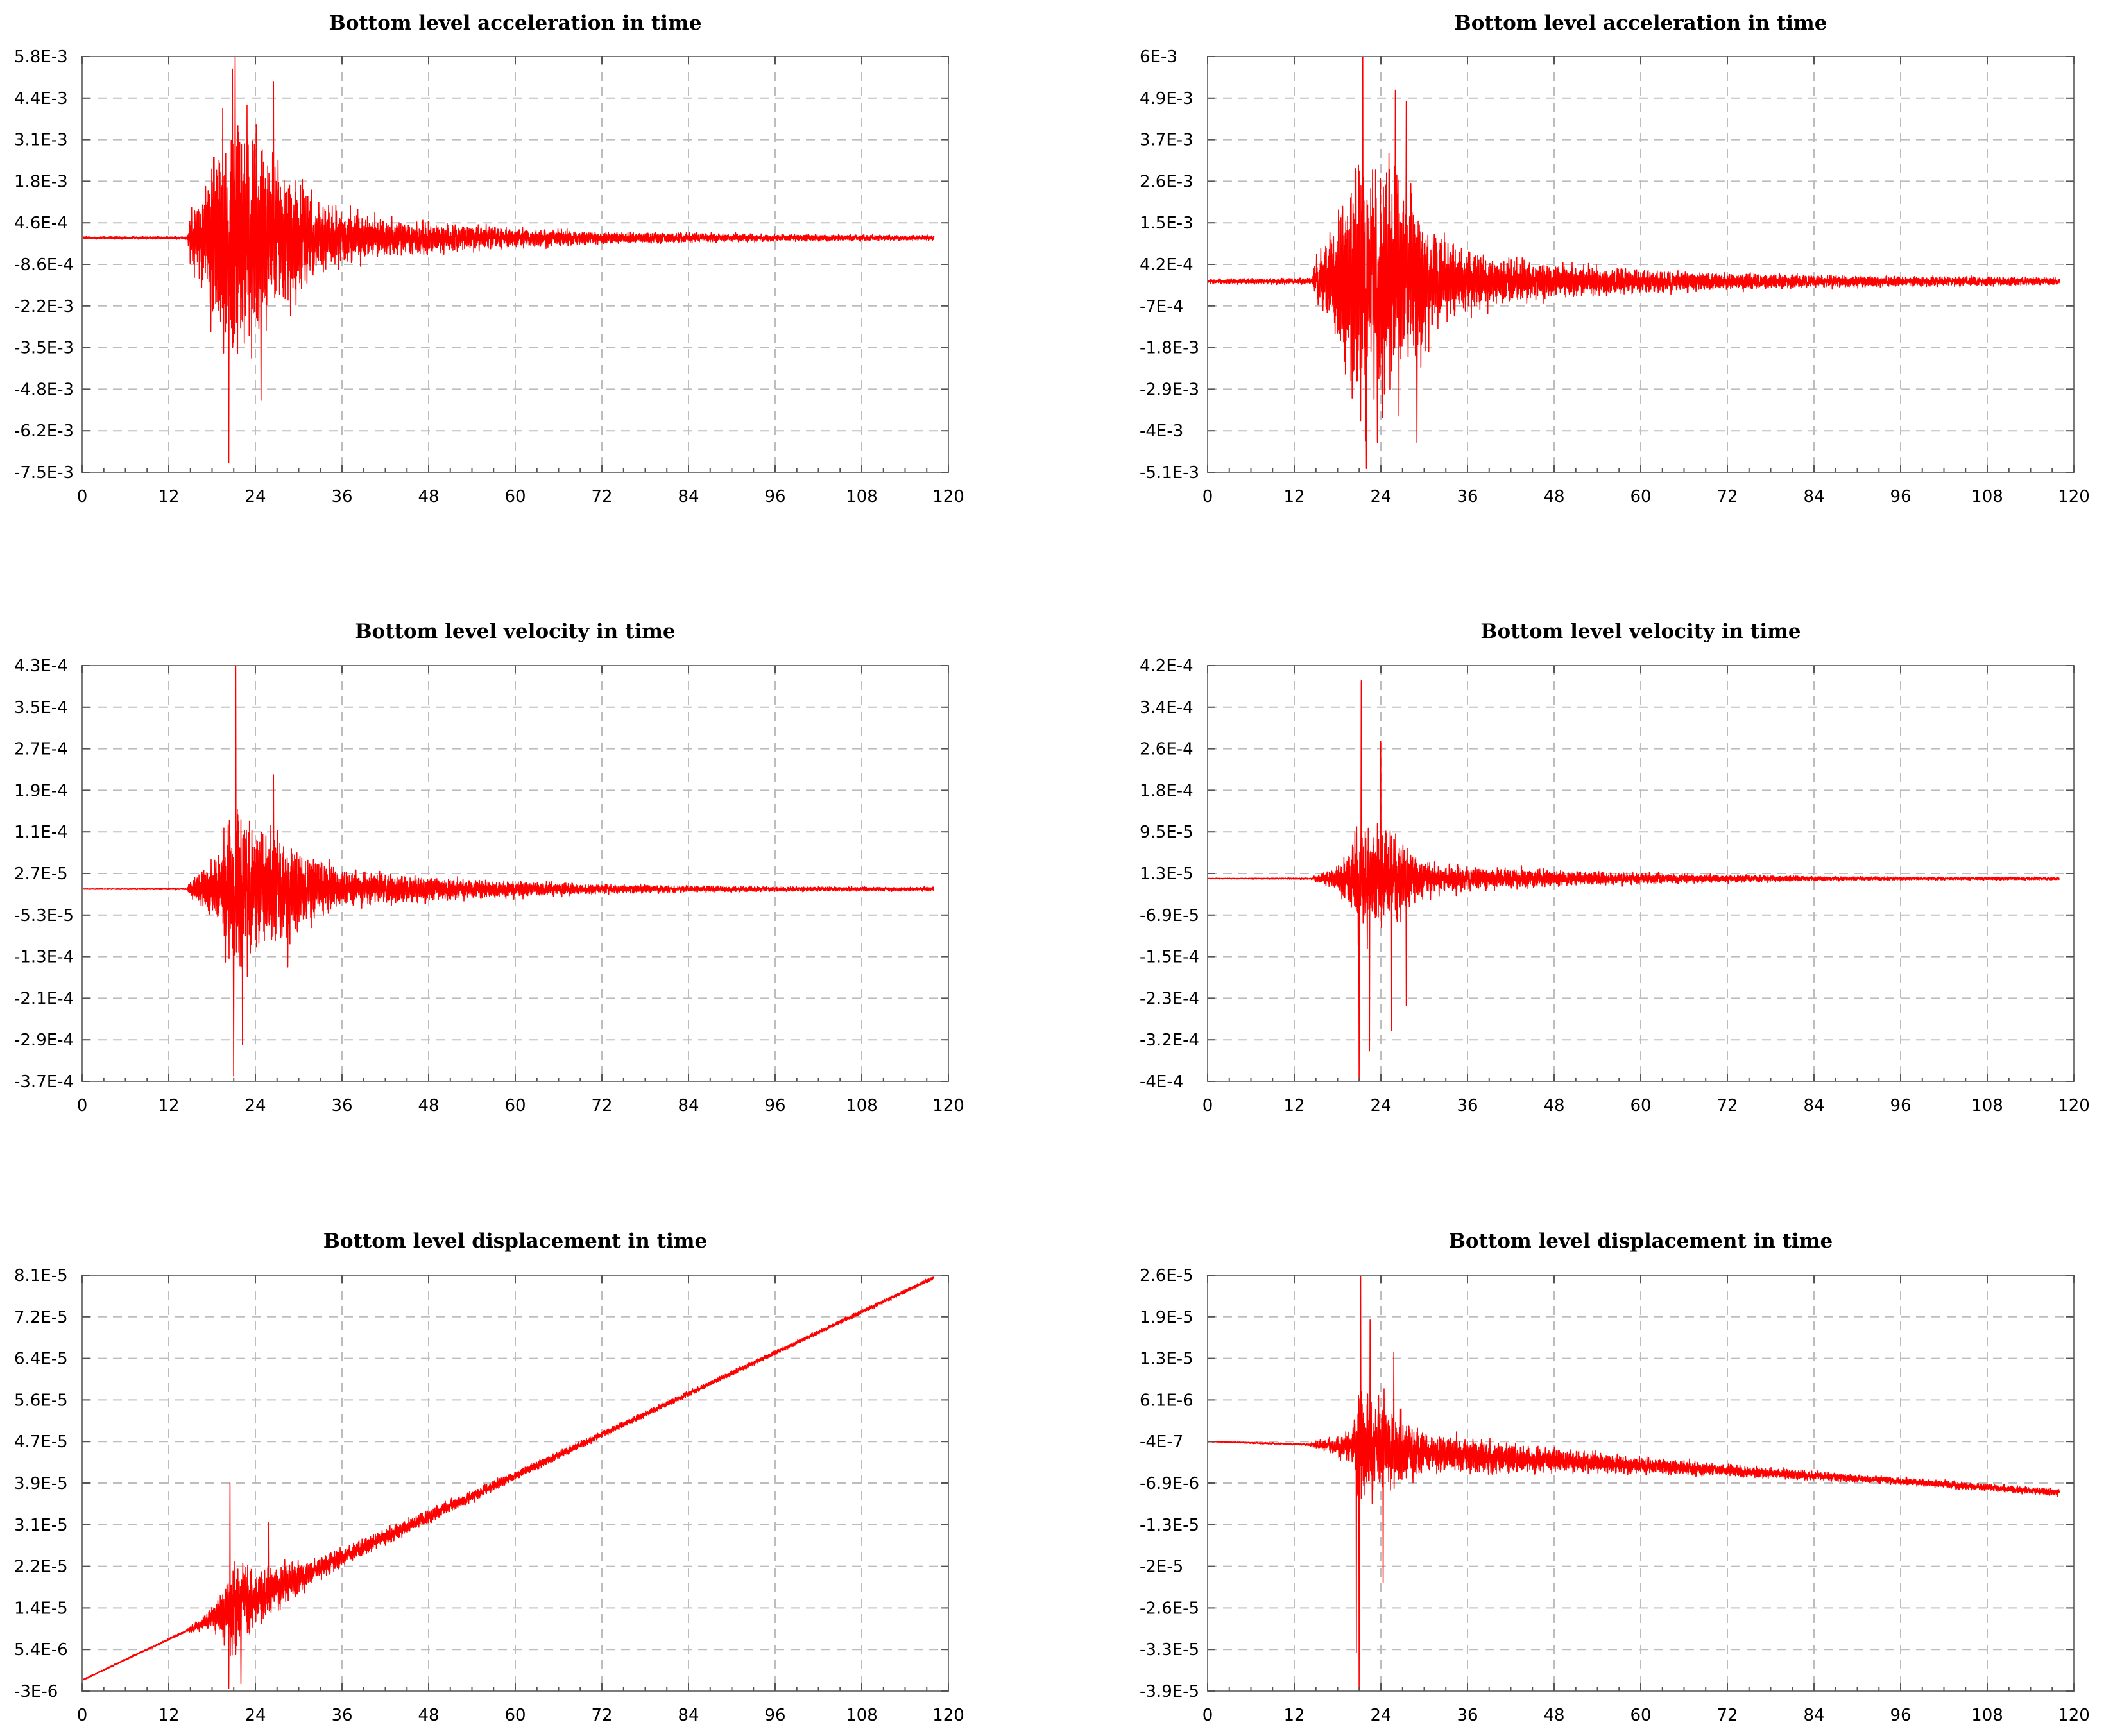 The image size is (2122, 1736). I want to click on y-tick-label: 2.2E-5, so click(41, 1567).